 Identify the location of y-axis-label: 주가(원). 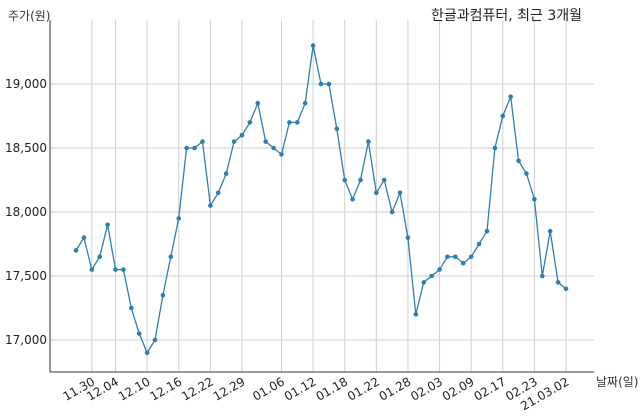
(29, 16).